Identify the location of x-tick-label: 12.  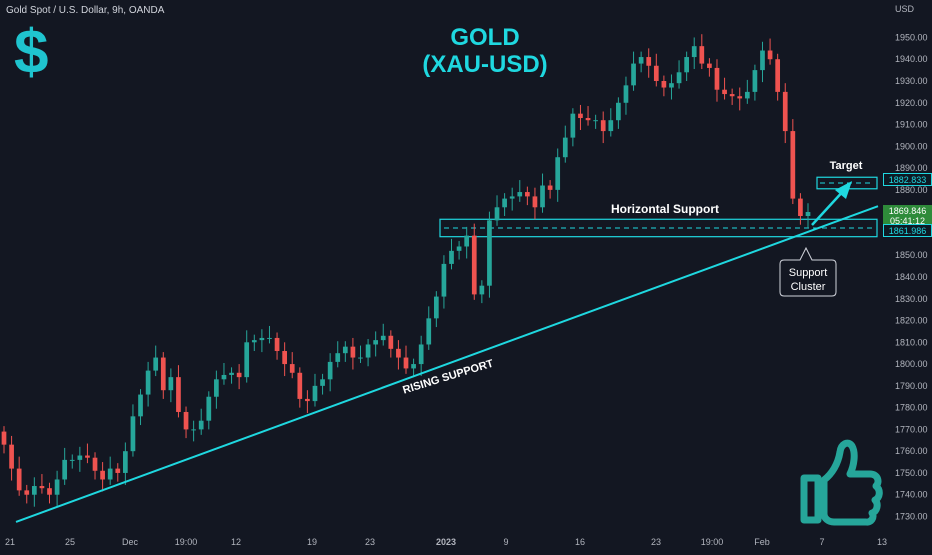
(236, 542).